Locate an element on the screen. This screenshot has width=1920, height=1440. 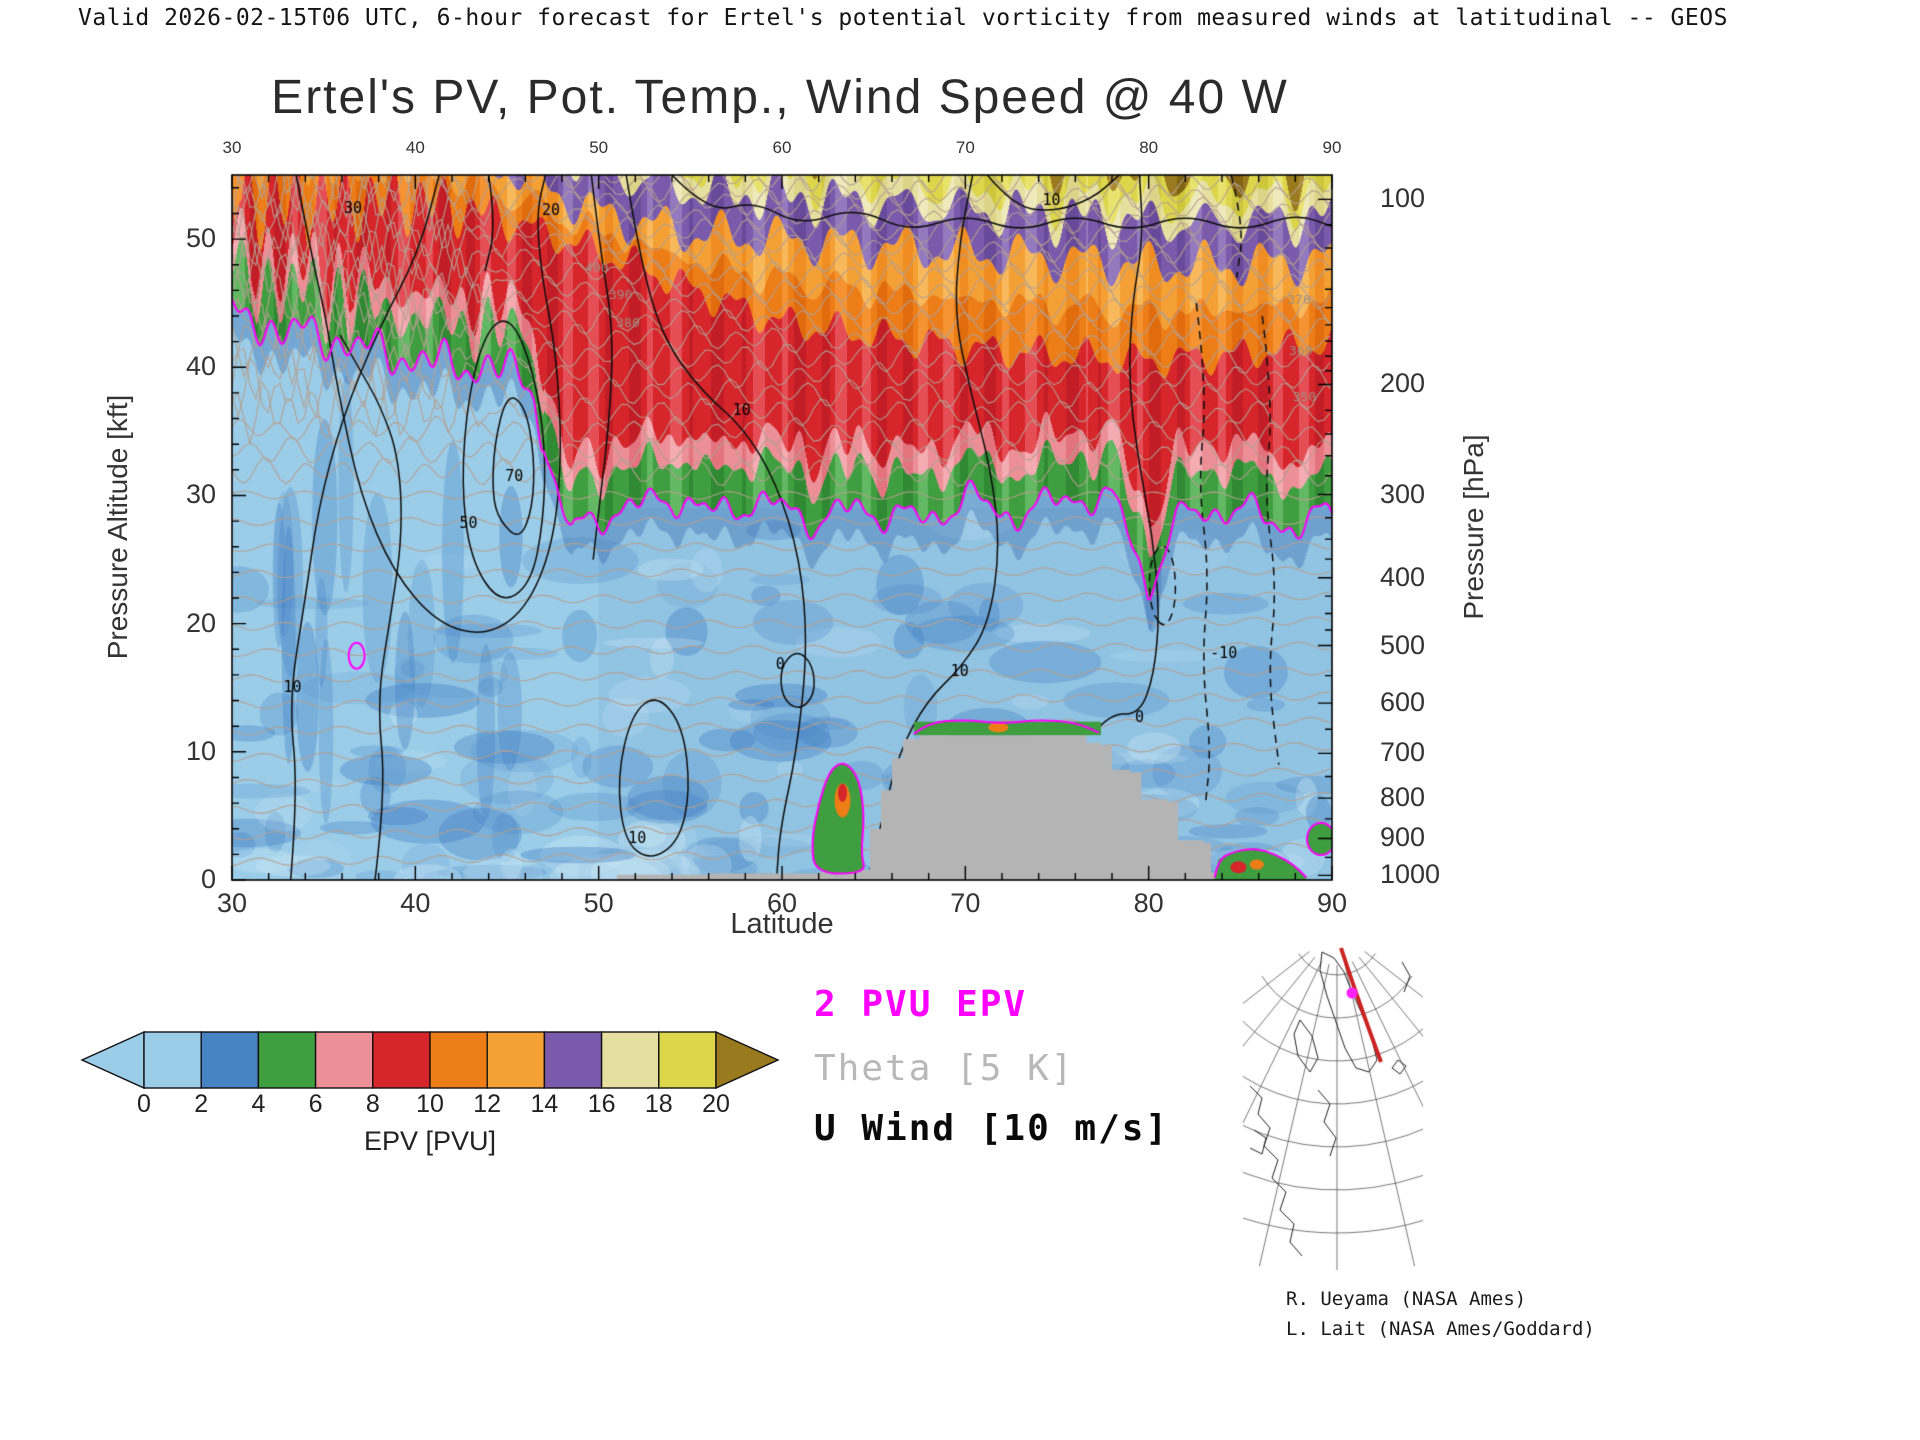
colorbar is located at coordinates (430, 1060).